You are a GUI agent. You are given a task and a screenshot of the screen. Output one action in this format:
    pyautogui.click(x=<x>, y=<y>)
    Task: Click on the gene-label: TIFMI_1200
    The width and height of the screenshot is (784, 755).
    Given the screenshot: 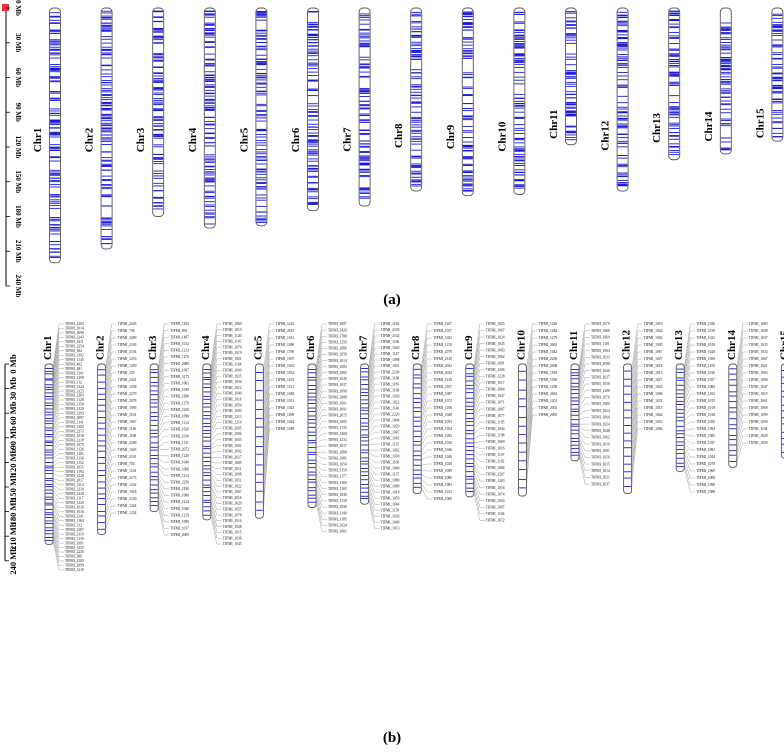 What is the action you would take?
    pyautogui.click(x=547, y=387)
    